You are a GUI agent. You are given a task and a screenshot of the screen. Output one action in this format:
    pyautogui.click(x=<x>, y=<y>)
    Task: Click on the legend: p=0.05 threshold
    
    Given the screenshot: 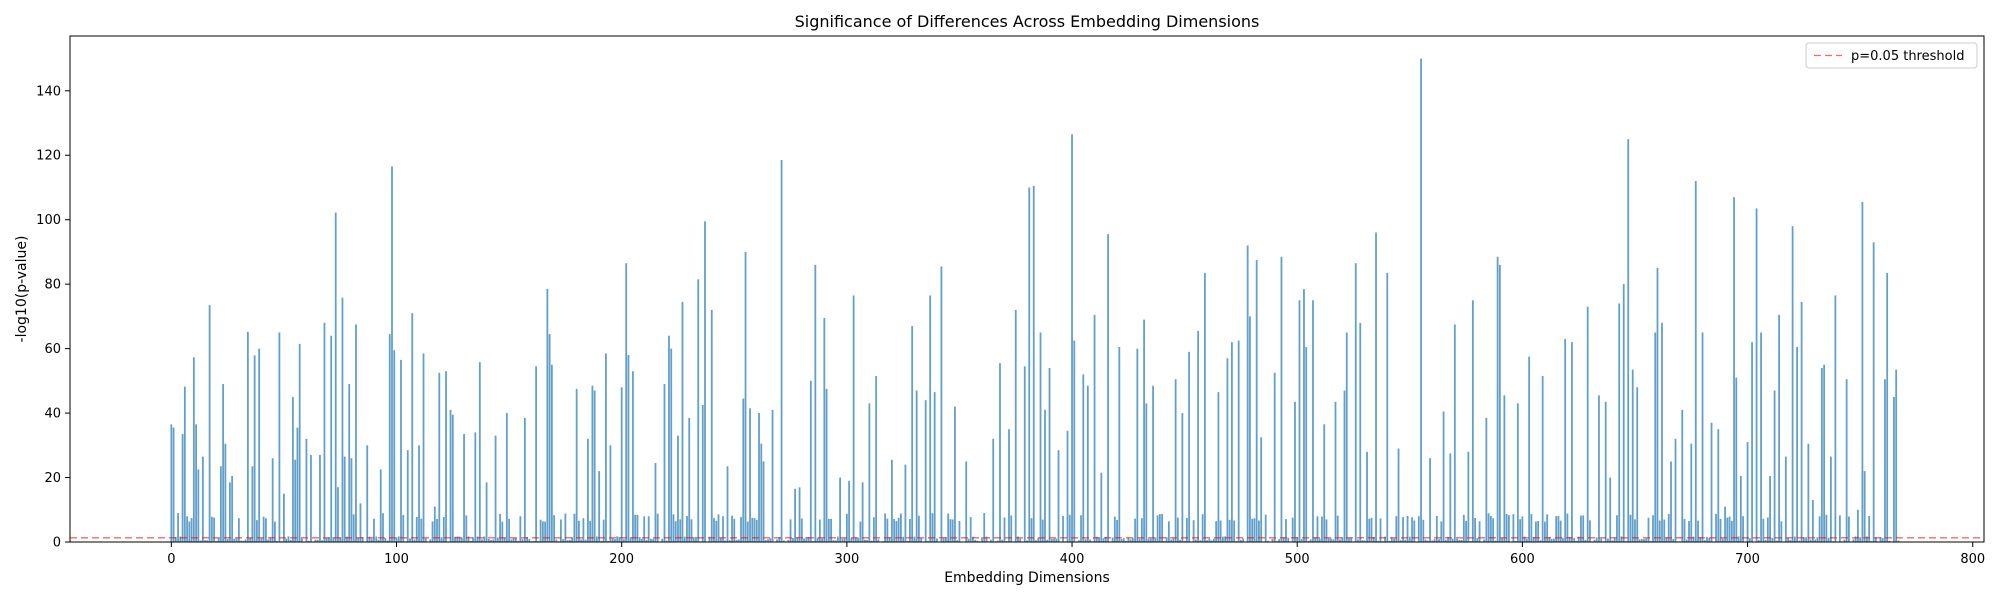 What is the action you would take?
    pyautogui.click(x=1891, y=55)
    